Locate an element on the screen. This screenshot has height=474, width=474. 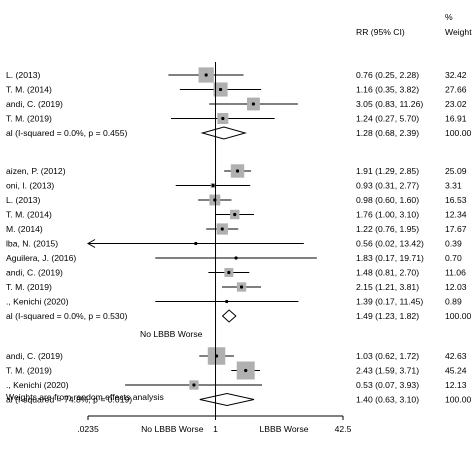
null-line-label: No LBBB Worse is located at coordinates (171, 334).